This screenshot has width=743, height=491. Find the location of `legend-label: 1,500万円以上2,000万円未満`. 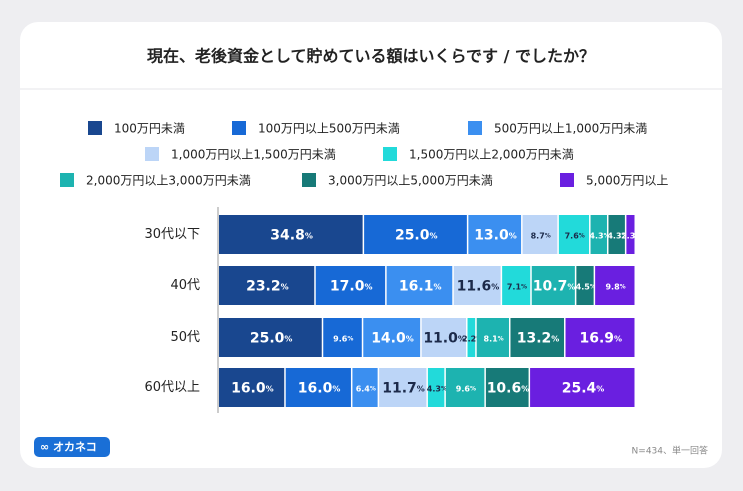

legend-label: 1,500万円以上2,000万円未満 is located at coordinates (491, 155).